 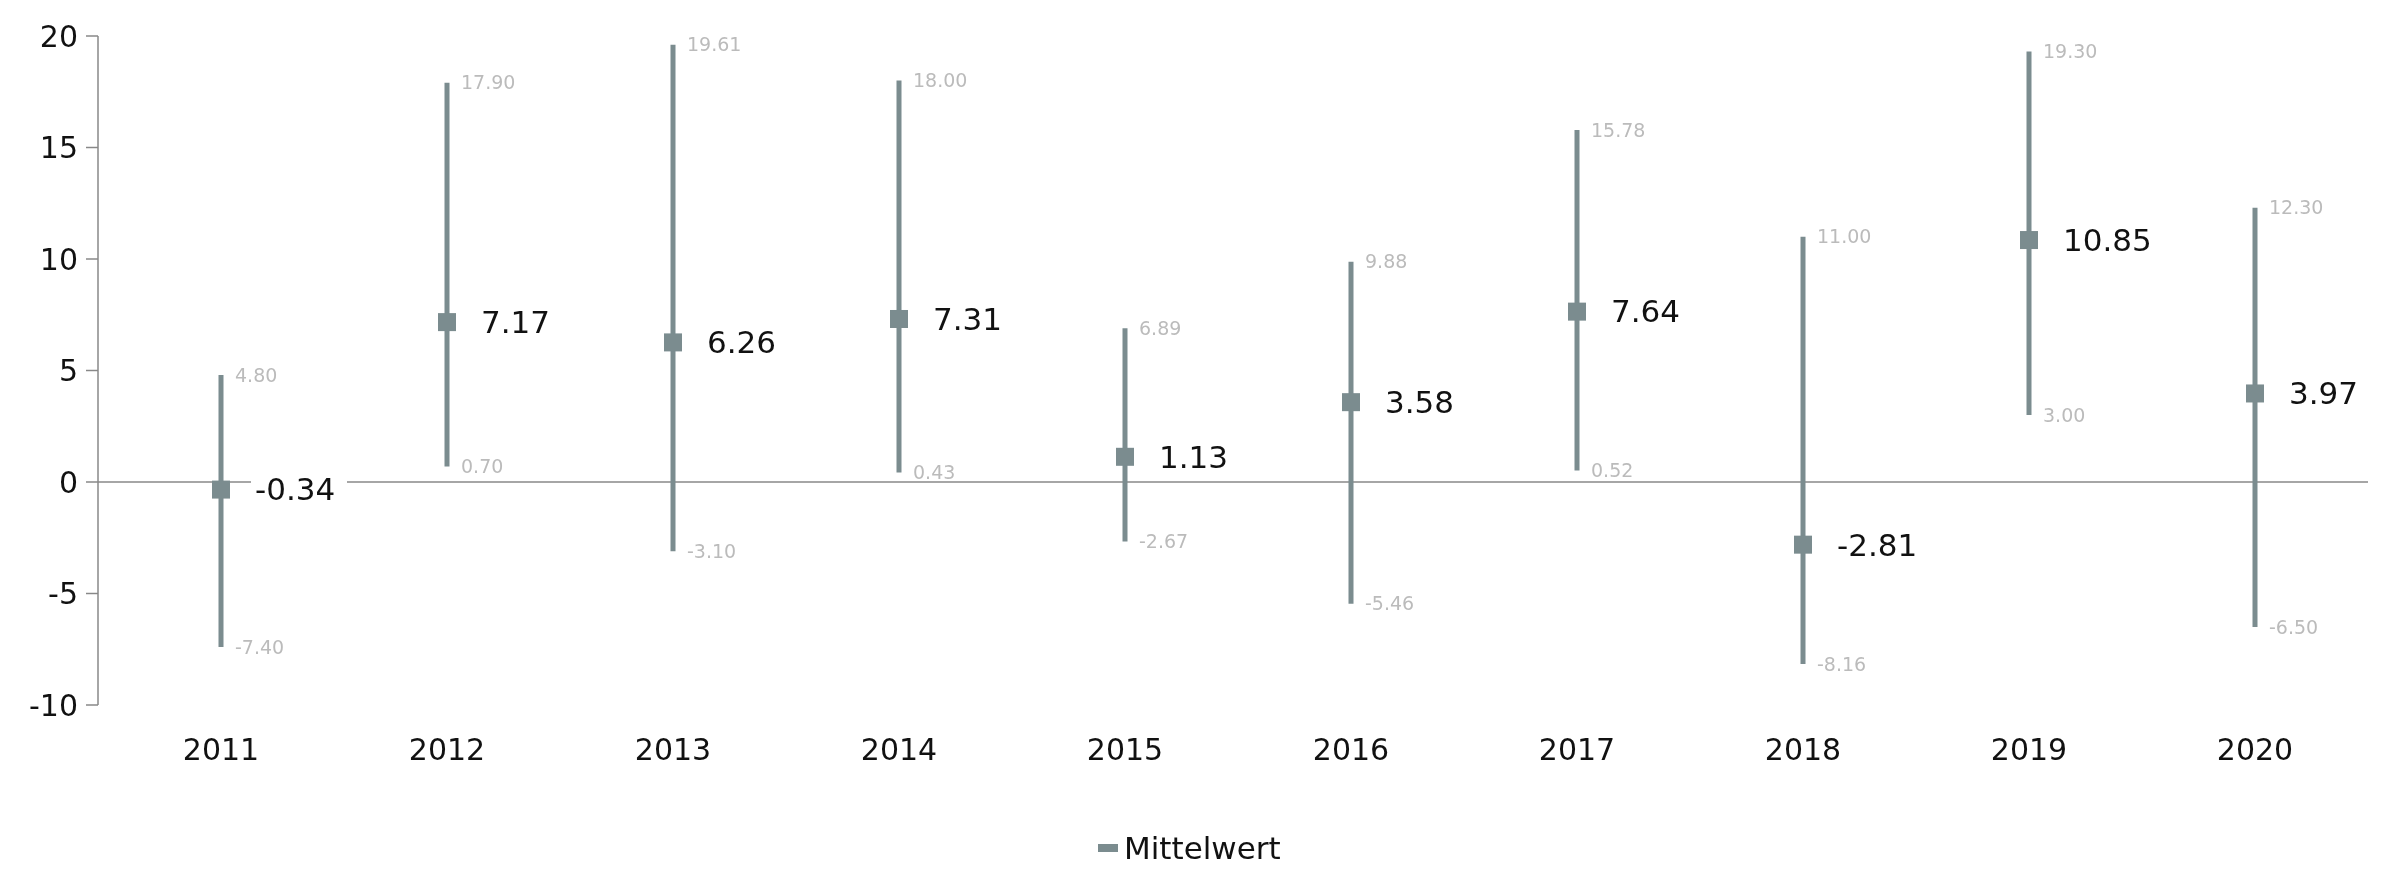 What do you see at coordinates (295, 489) in the screenshot?
I see `data-label: -0.34` at bounding box center [295, 489].